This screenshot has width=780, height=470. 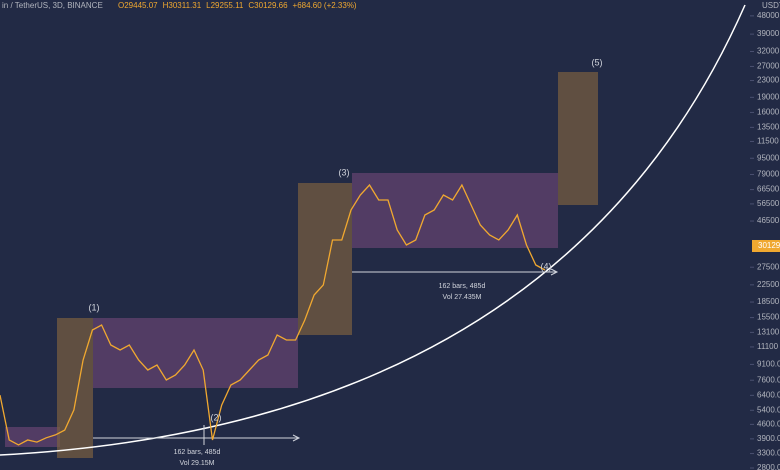 What do you see at coordinates (768, 33) in the screenshot?
I see `y-tick-label: 39000` at bounding box center [768, 33].